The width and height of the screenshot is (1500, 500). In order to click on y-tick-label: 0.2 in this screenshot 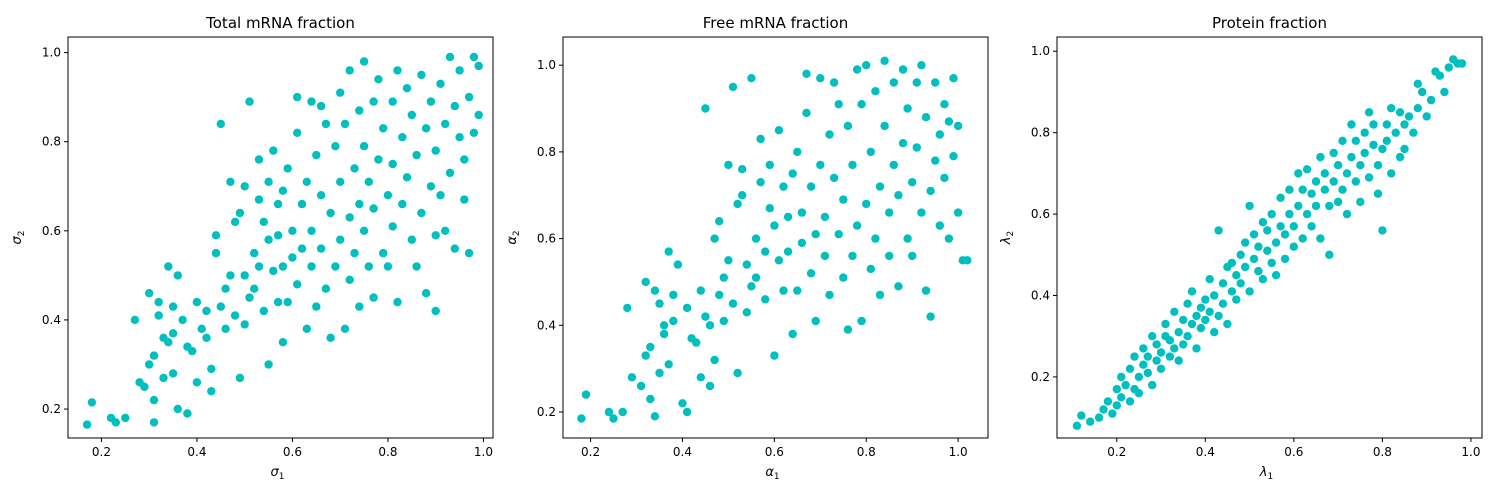, I will do `click(546, 412)`.